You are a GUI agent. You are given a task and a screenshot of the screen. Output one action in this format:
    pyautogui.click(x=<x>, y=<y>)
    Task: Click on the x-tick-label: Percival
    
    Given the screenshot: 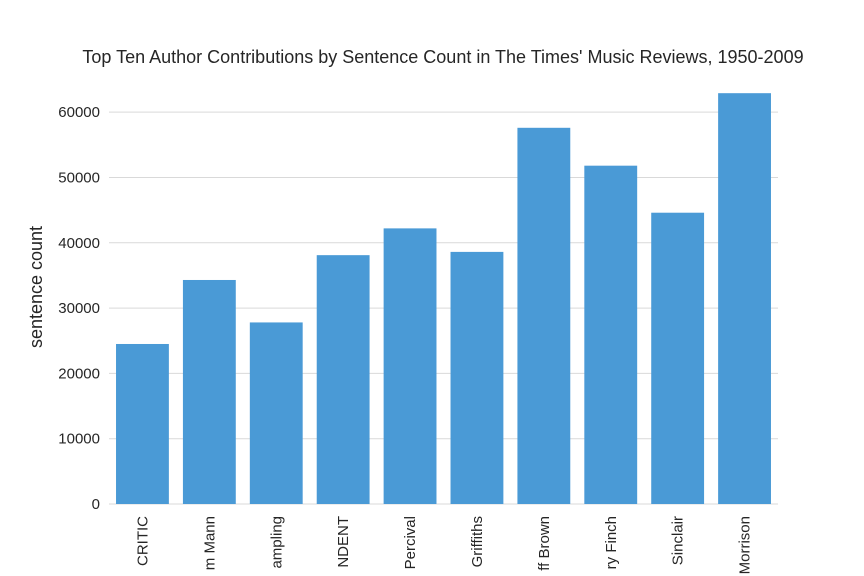 What is the action you would take?
    pyautogui.click(x=410, y=542)
    